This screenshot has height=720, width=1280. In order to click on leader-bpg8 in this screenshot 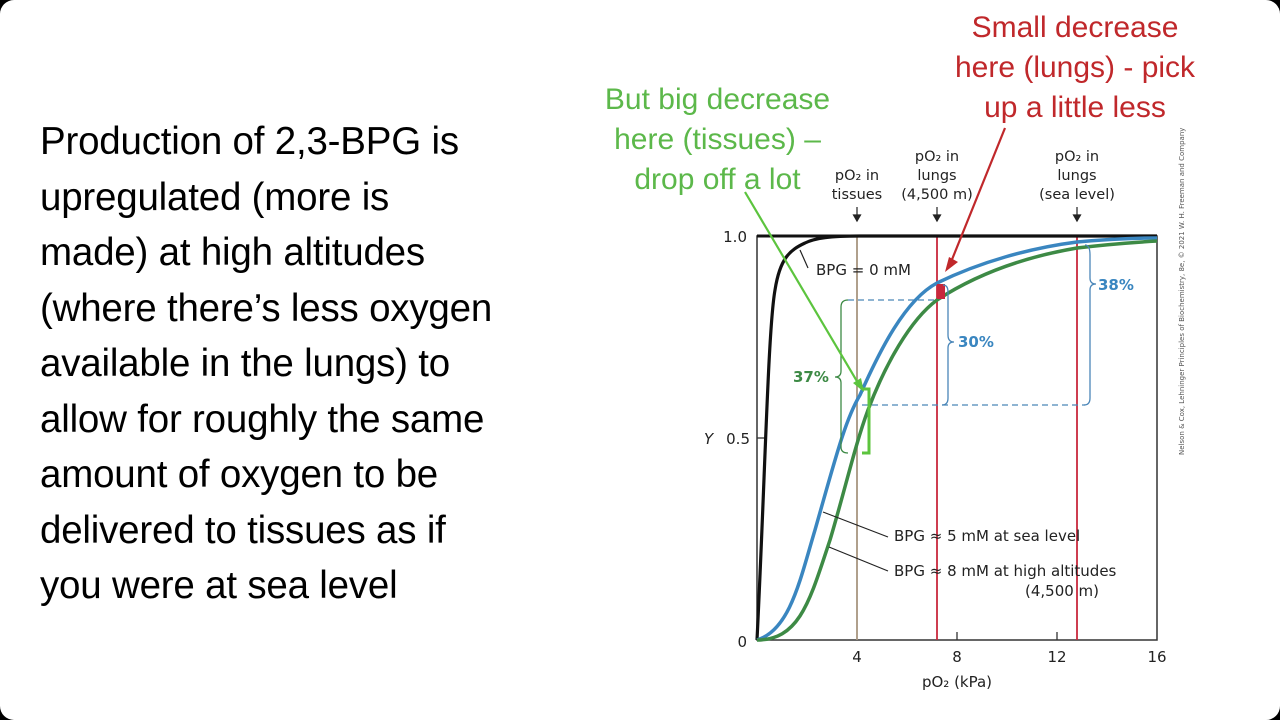, I will do `click(858, 559)`.